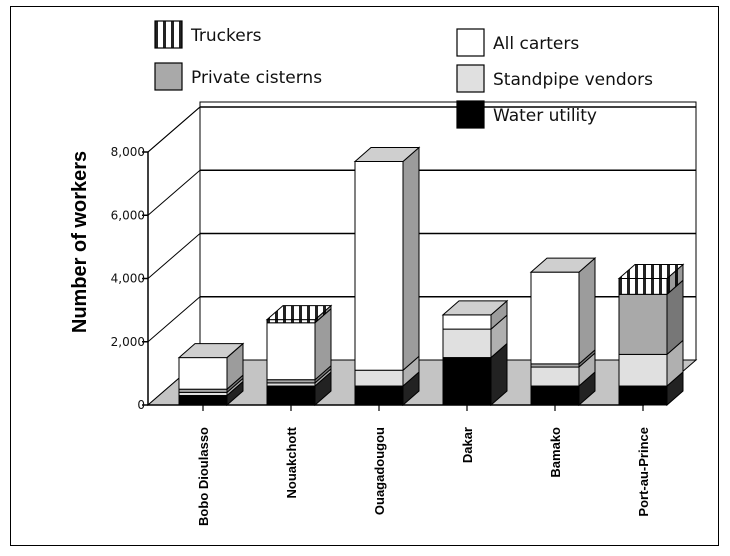 The image size is (730, 556). I want to click on y-tick-label: 4,000, so click(128, 279).